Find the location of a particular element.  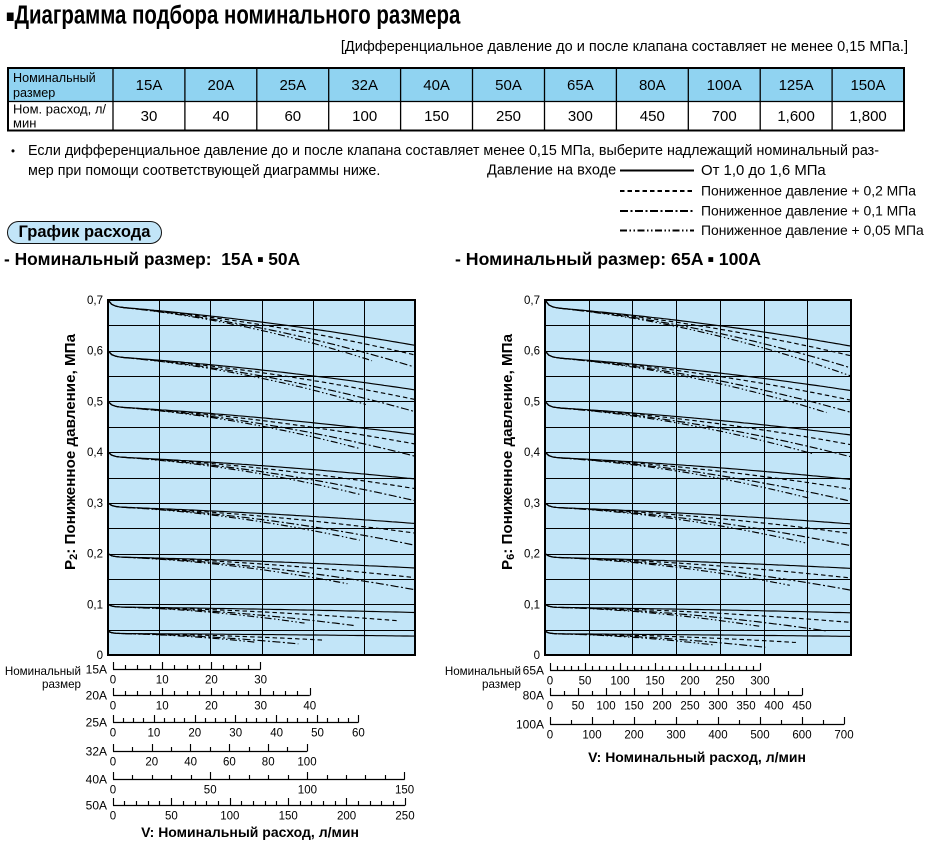

svg-text: 500 is located at coordinates (759, 736).